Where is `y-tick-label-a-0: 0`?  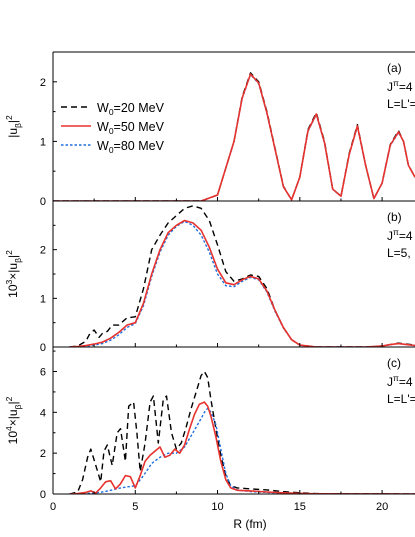
y-tick-label-a-0: 0 is located at coordinates (43, 202).